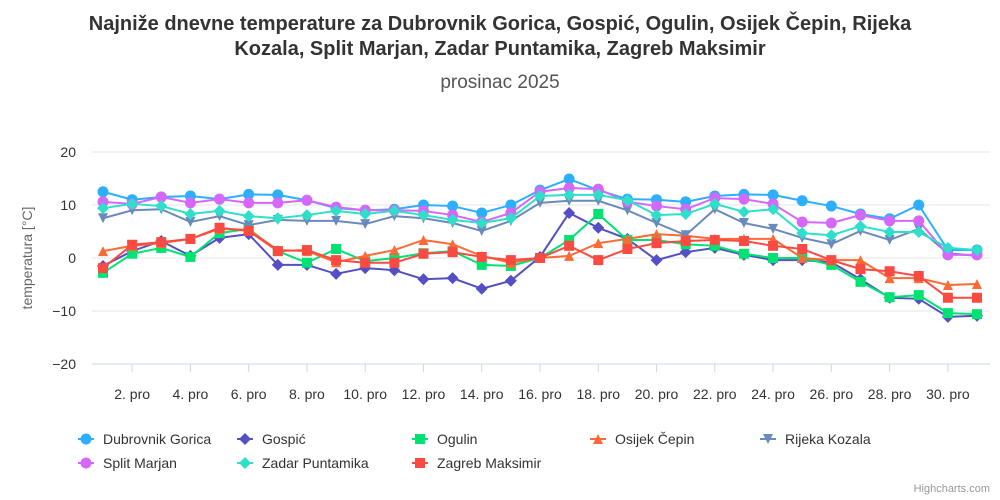  I want to click on y-tick-label: −10, so click(64, 311).